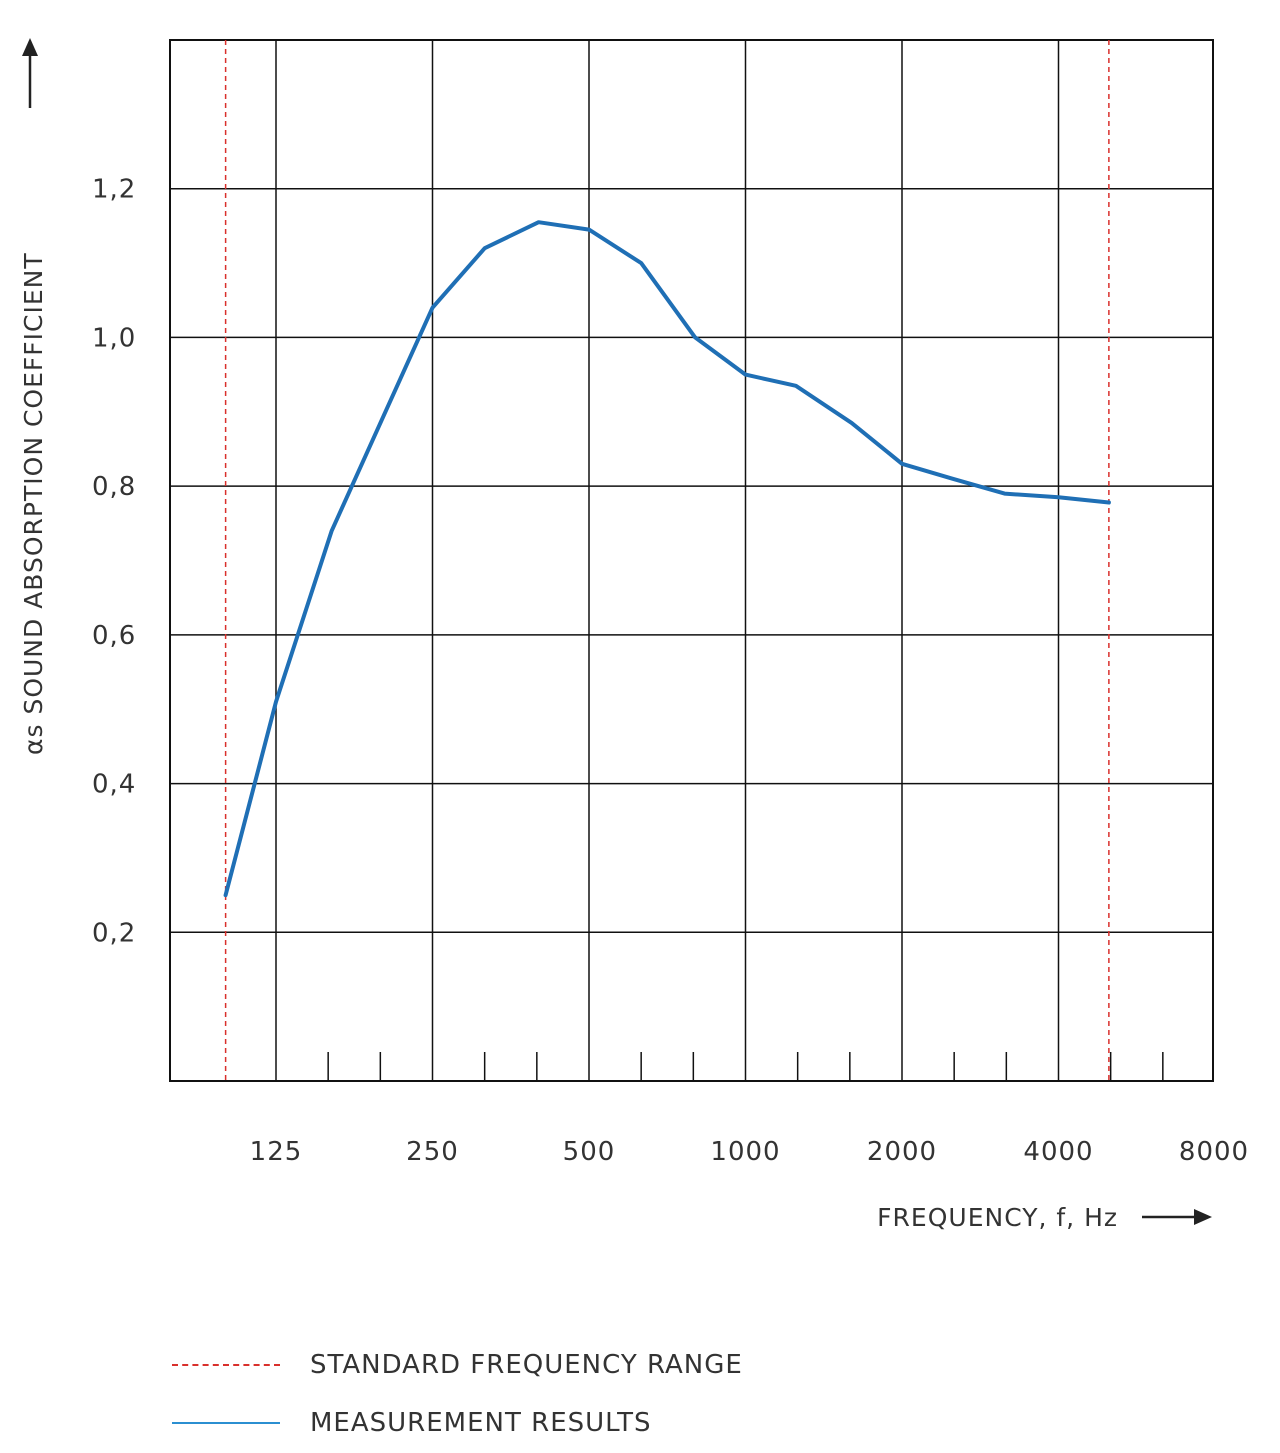 The height and width of the screenshot is (1453, 1280). Describe the element at coordinates (1058, 1152) in the screenshot. I see `x-tick-label: 4000` at that location.